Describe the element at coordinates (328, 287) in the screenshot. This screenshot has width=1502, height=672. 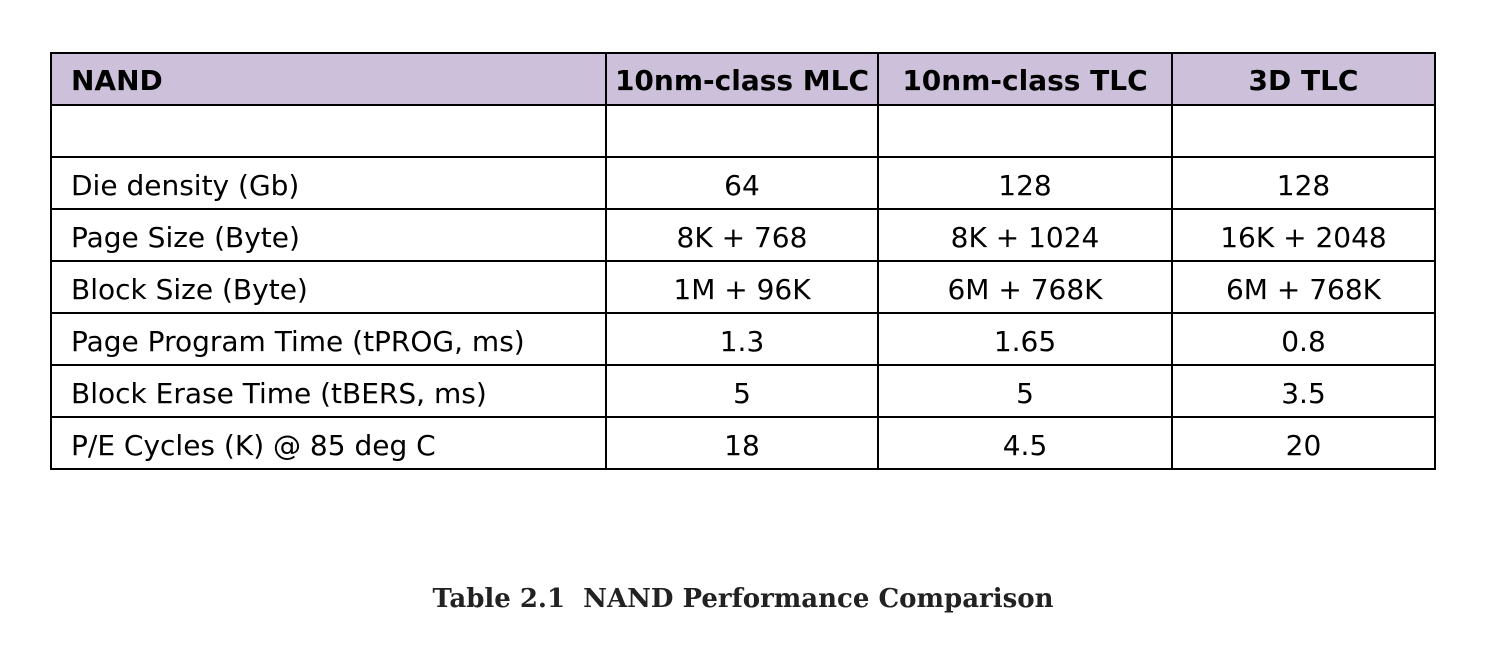
I see `row-label: Block Size (Byte)` at that location.